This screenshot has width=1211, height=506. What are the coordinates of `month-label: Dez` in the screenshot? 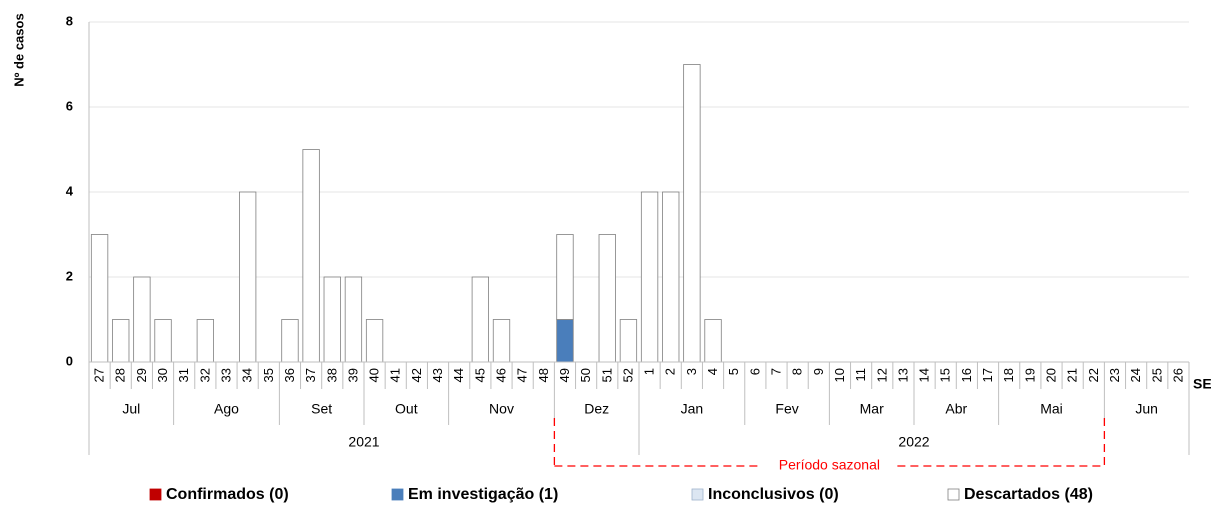 It's located at (596, 409).